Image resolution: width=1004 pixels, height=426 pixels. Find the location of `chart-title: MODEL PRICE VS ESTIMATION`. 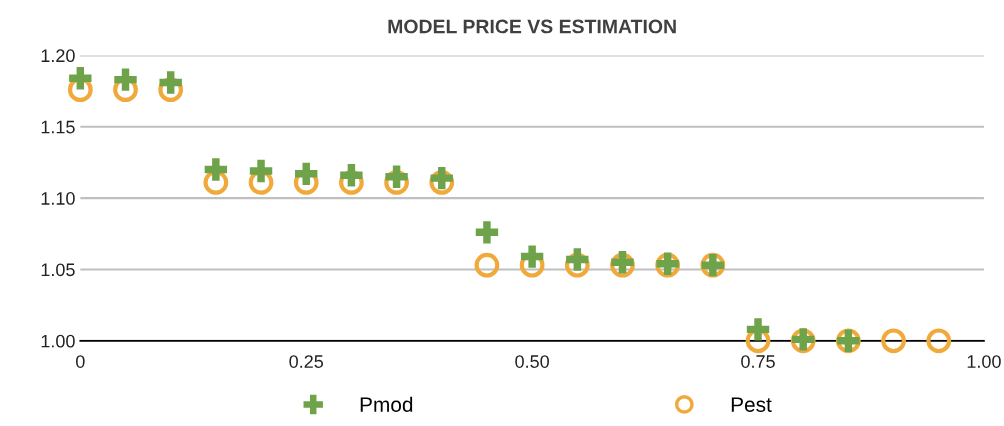

chart-title: MODEL PRICE VS ESTIMATION is located at coordinates (532, 26).